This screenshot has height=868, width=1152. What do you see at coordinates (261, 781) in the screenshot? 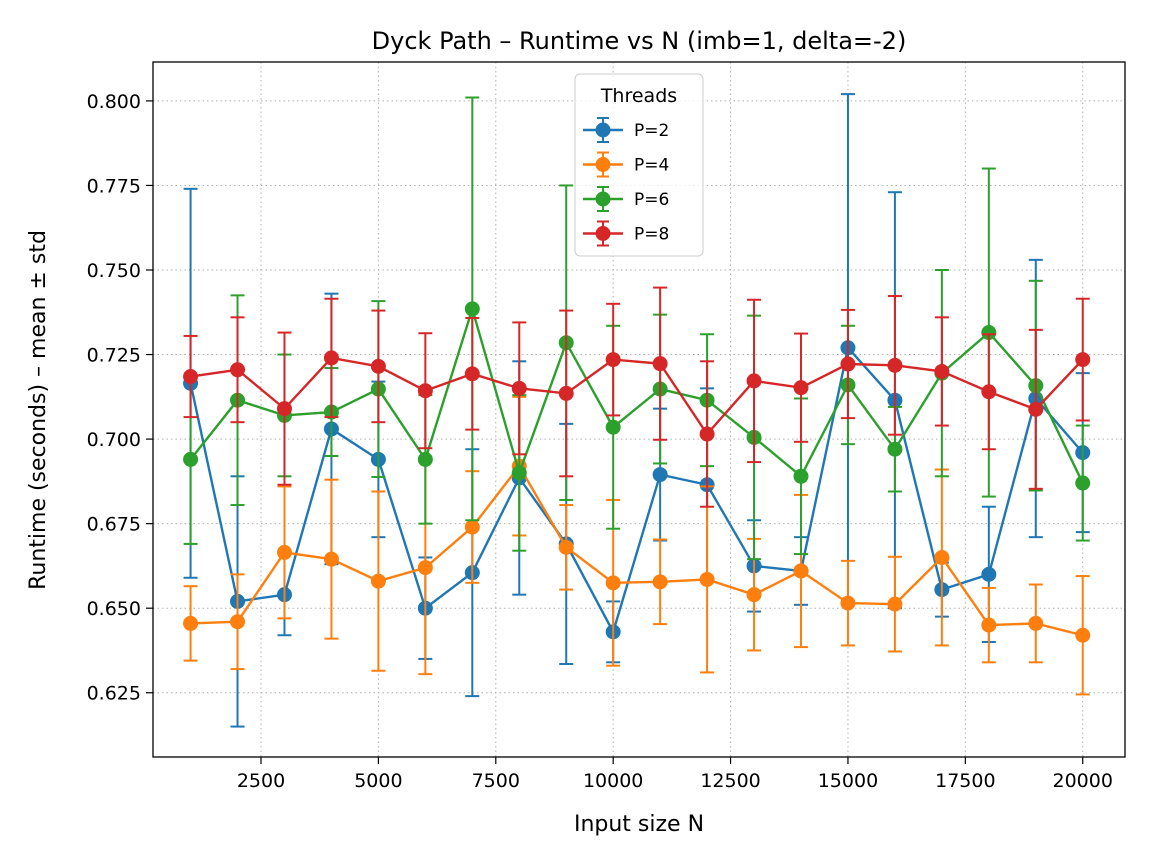
I see `x-tick-label: 2500` at bounding box center [261, 781].